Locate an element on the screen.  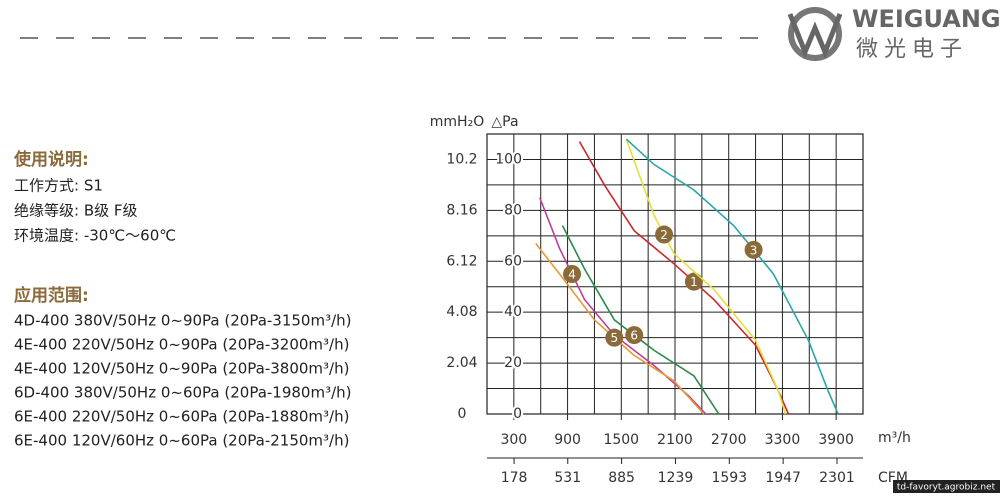
x2-tick-label: 1947 is located at coordinates (783, 478).